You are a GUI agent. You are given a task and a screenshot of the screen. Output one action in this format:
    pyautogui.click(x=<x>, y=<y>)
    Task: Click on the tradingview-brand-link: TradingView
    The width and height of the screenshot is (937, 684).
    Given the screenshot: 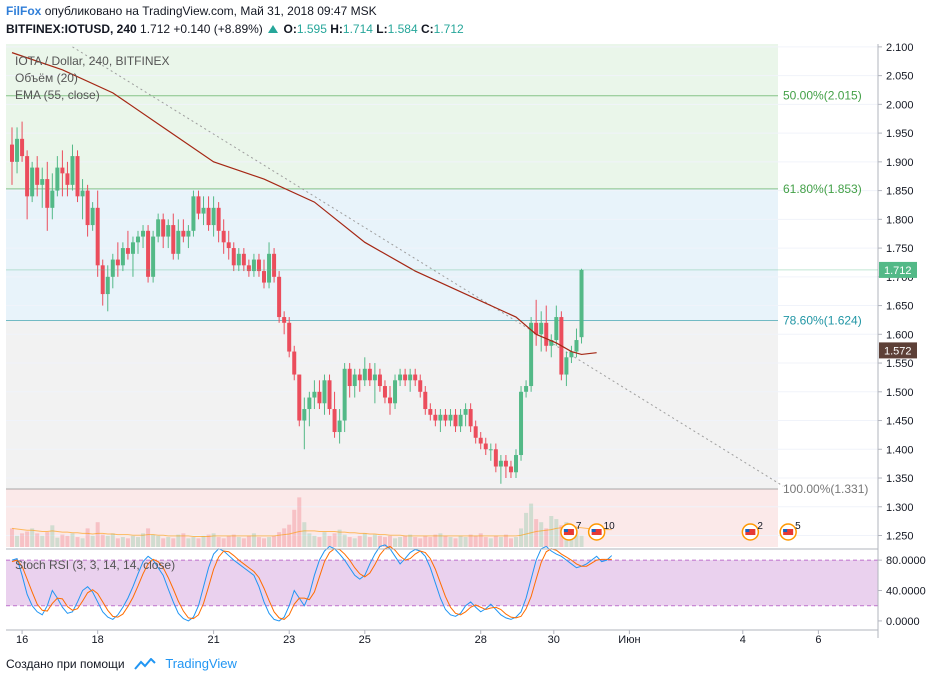 What is the action you would take?
    pyautogui.click(x=201, y=663)
    